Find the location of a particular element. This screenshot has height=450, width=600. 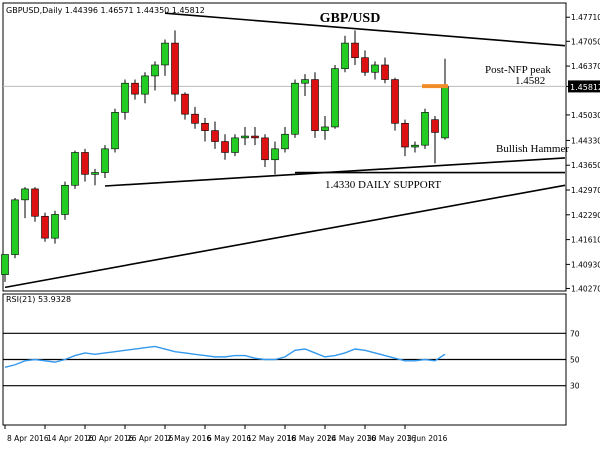

y-tick-label: 1.40930 is located at coordinates (585, 264).